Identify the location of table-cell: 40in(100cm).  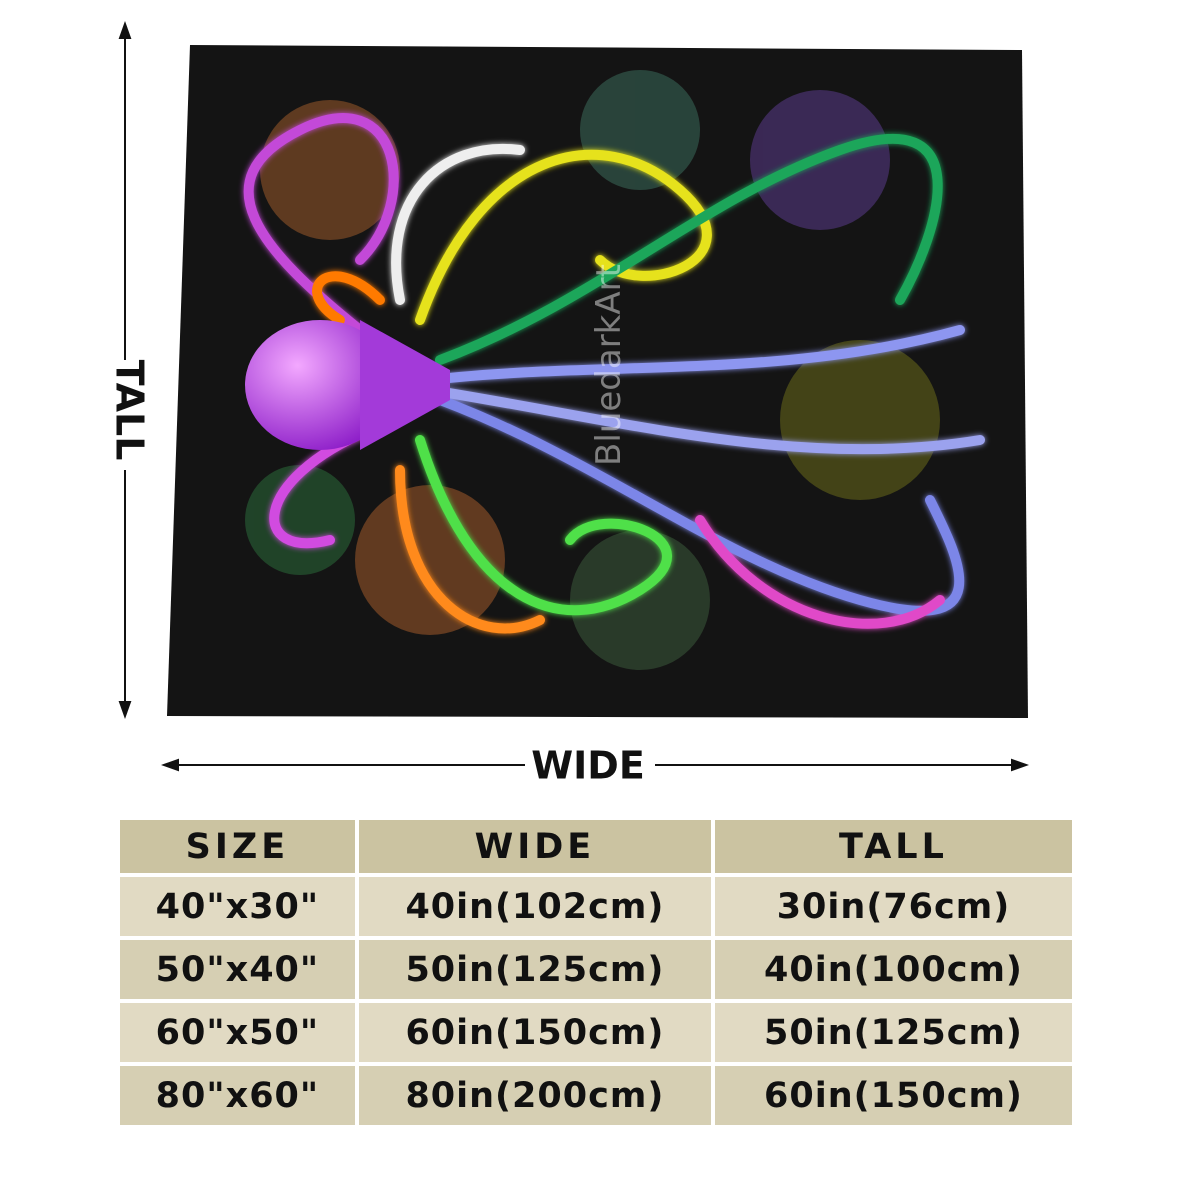
(893, 969).